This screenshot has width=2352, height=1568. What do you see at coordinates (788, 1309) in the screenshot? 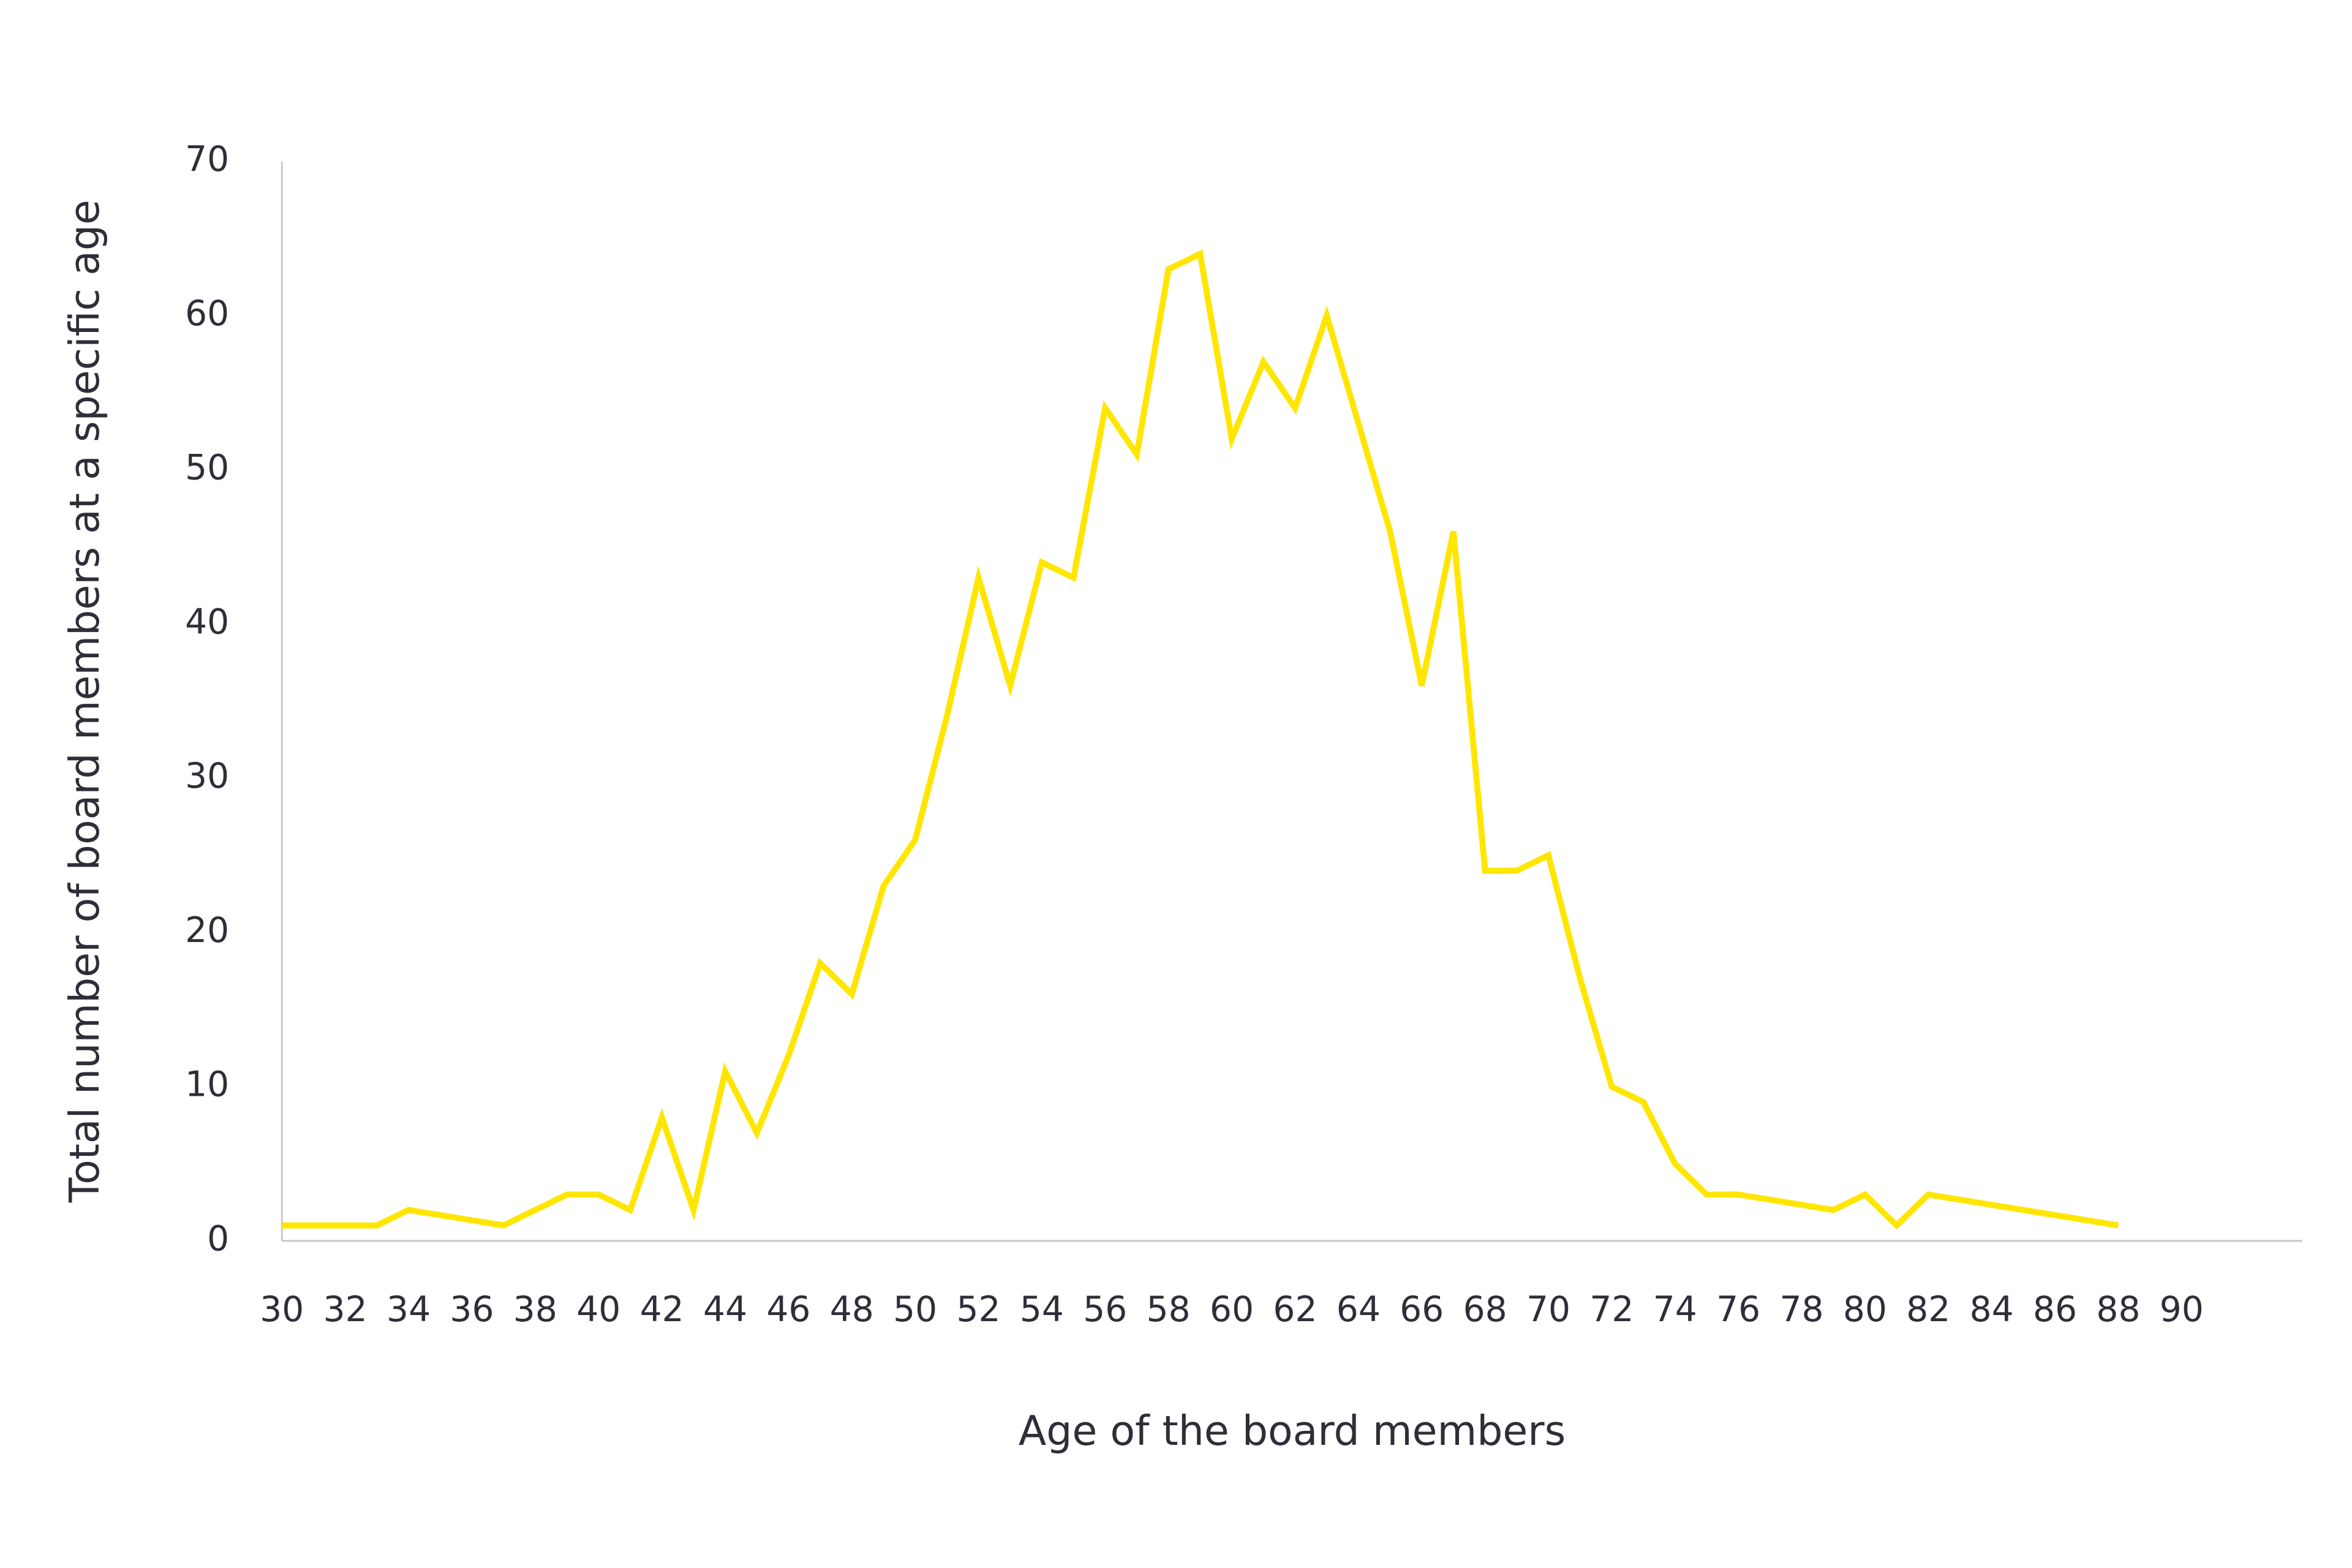
I see `x-tick-label: 46` at bounding box center [788, 1309].